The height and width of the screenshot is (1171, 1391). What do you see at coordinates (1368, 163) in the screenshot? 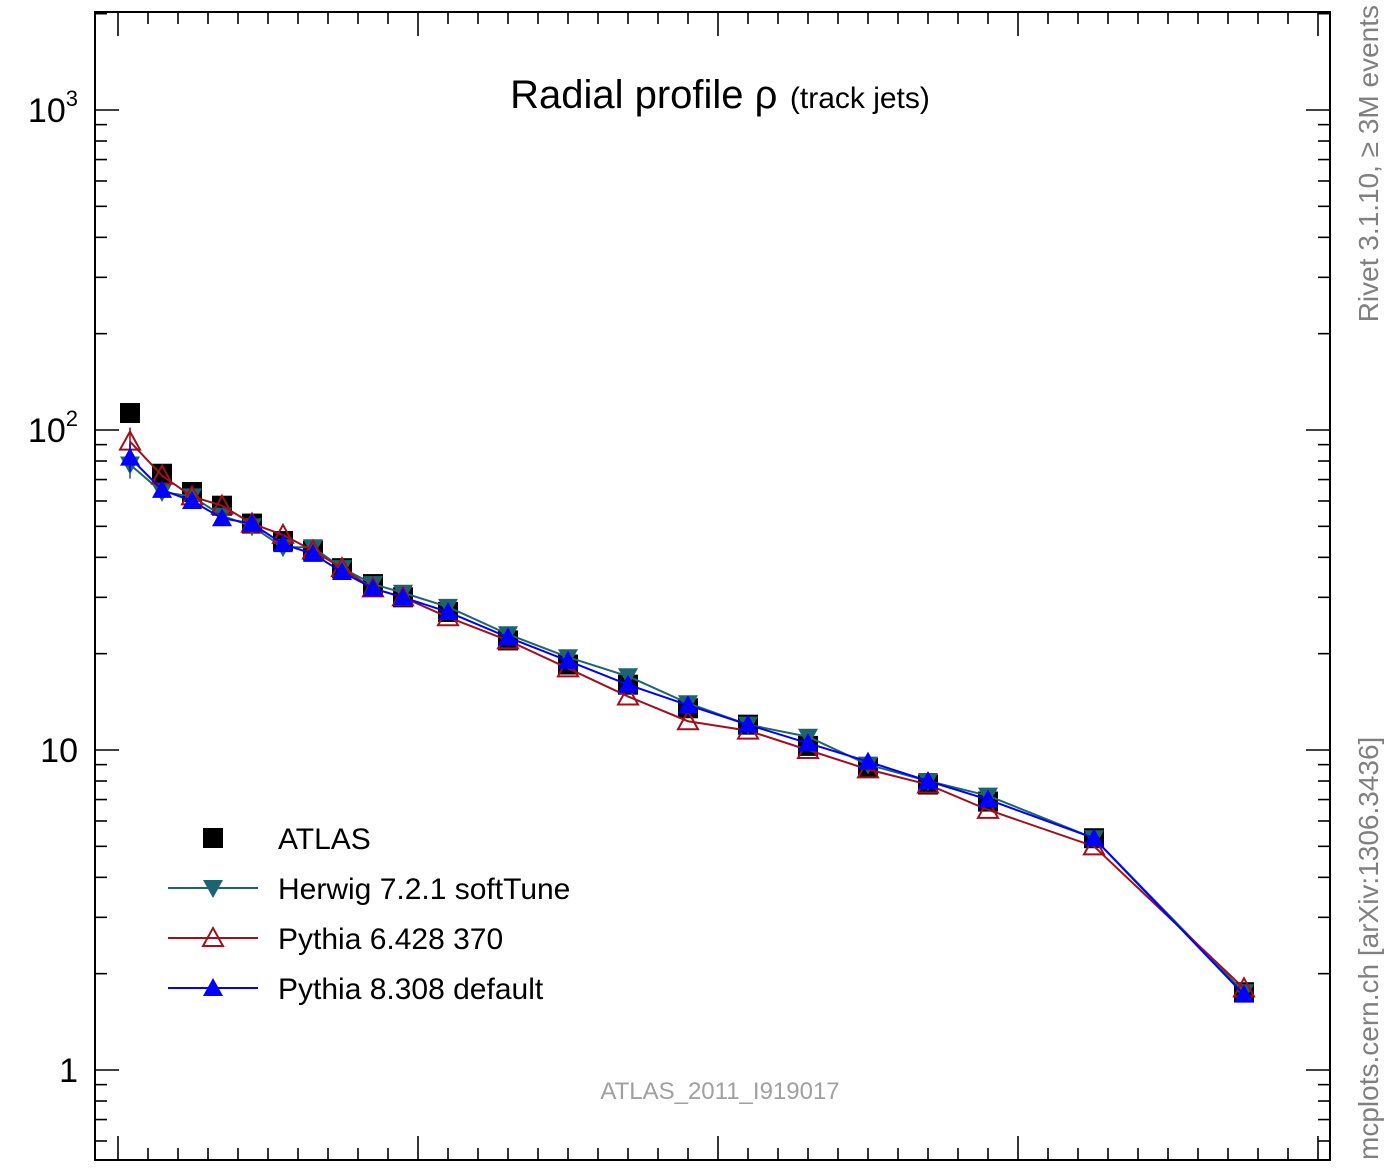
I see `rivet-info-label: Rivet 3.1.10, ≥ 3M events` at bounding box center [1368, 163].